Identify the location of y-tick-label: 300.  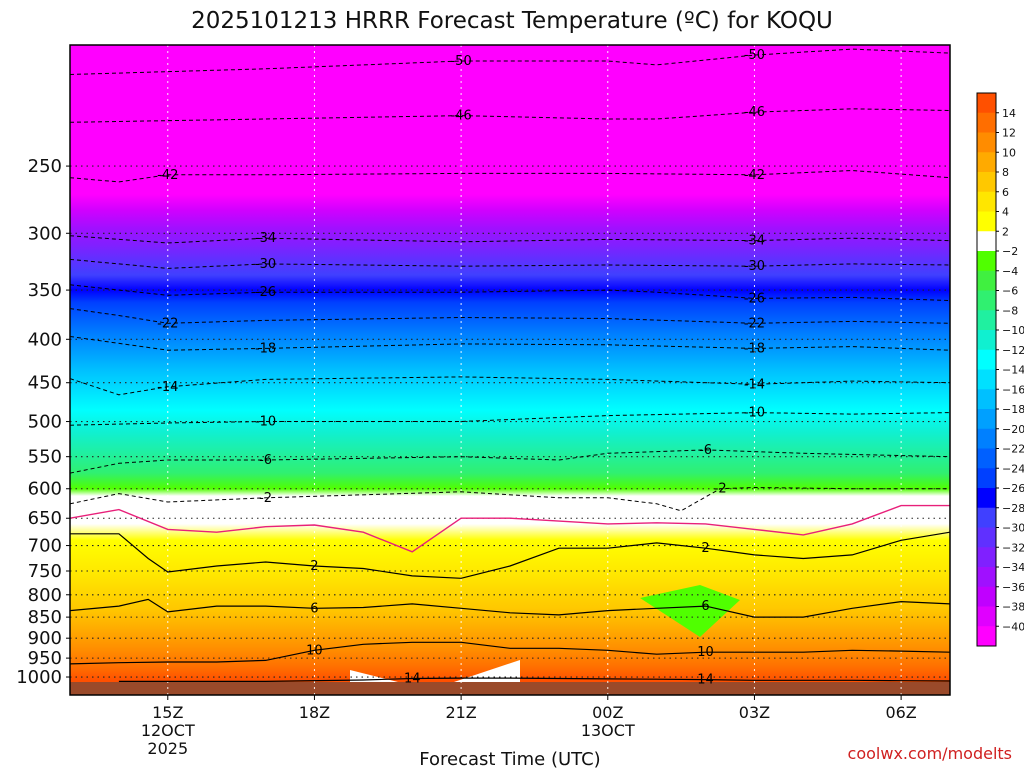
(45, 233).